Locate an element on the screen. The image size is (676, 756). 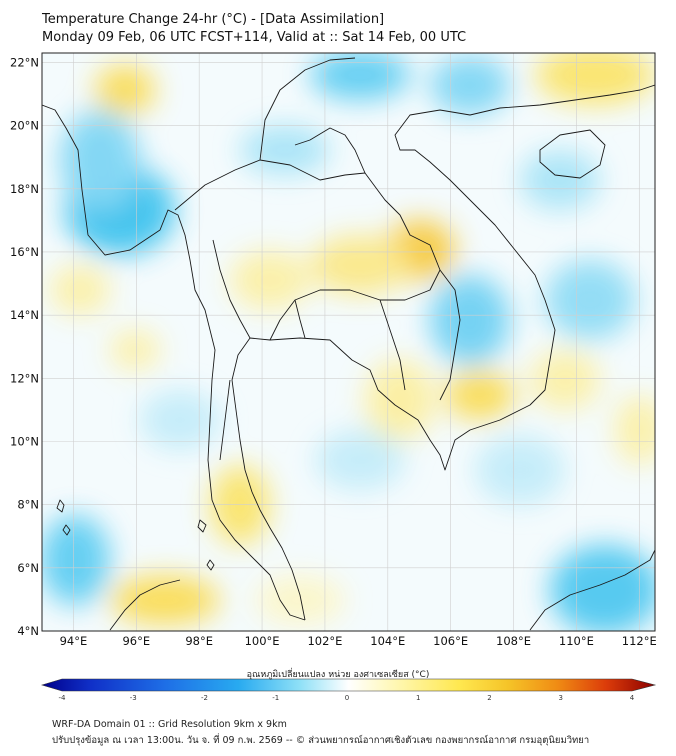
longitude-label: 96°E is located at coordinates (136, 641).